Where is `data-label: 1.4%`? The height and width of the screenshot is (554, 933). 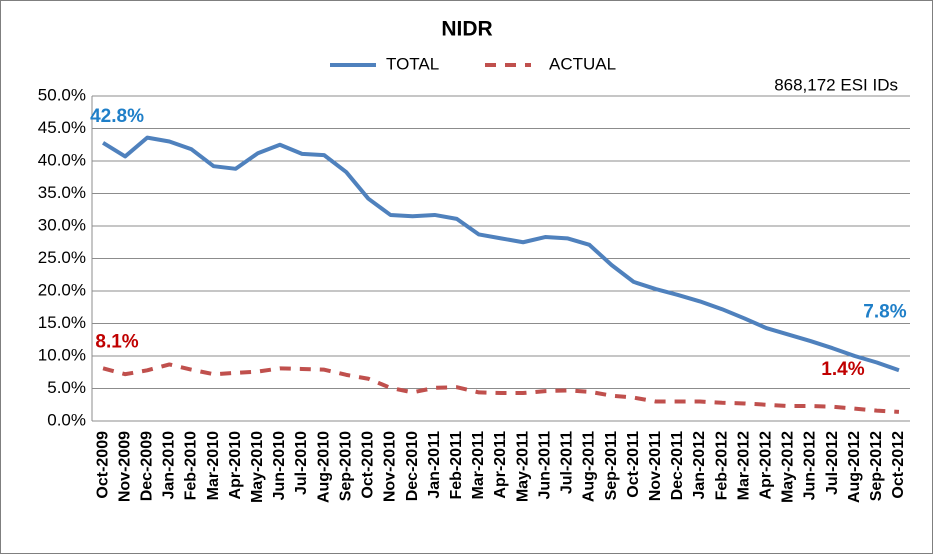
data-label: 1.4% is located at coordinates (842, 369).